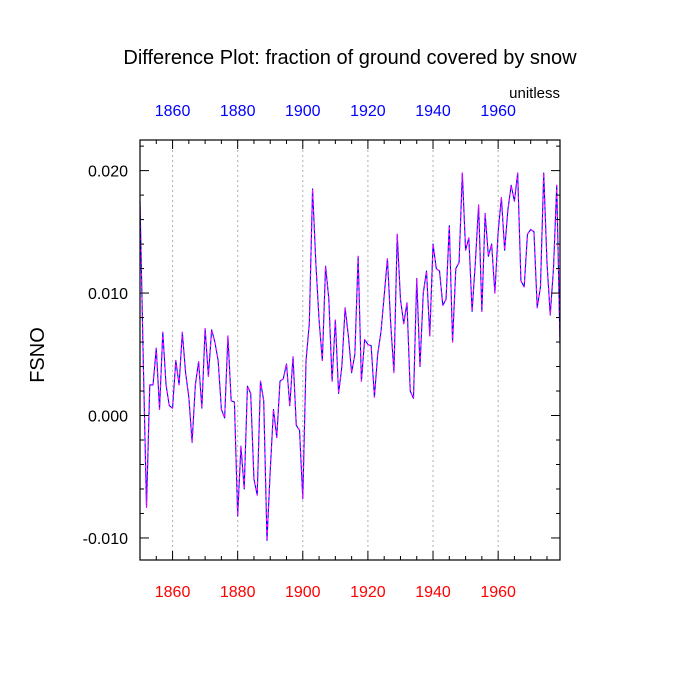 Image resolution: width=700 pixels, height=700 pixels. Describe the element at coordinates (108, 294) in the screenshot. I see `y-tick-label: 0.010` at that location.